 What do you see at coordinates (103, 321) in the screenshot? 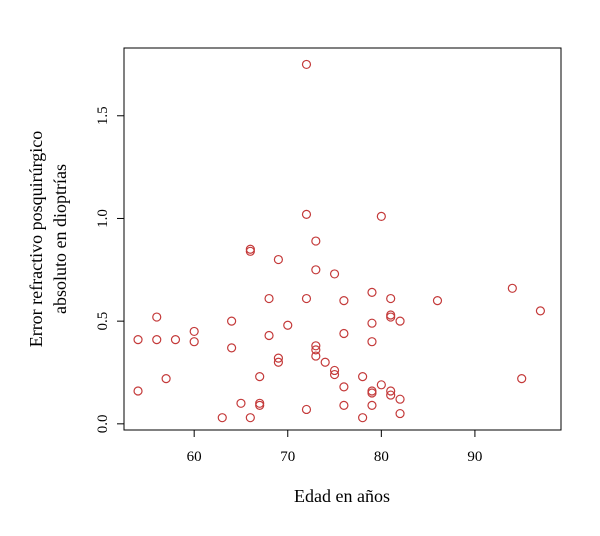
I see `y-tick-label: 0.5` at bounding box center [103, 321].